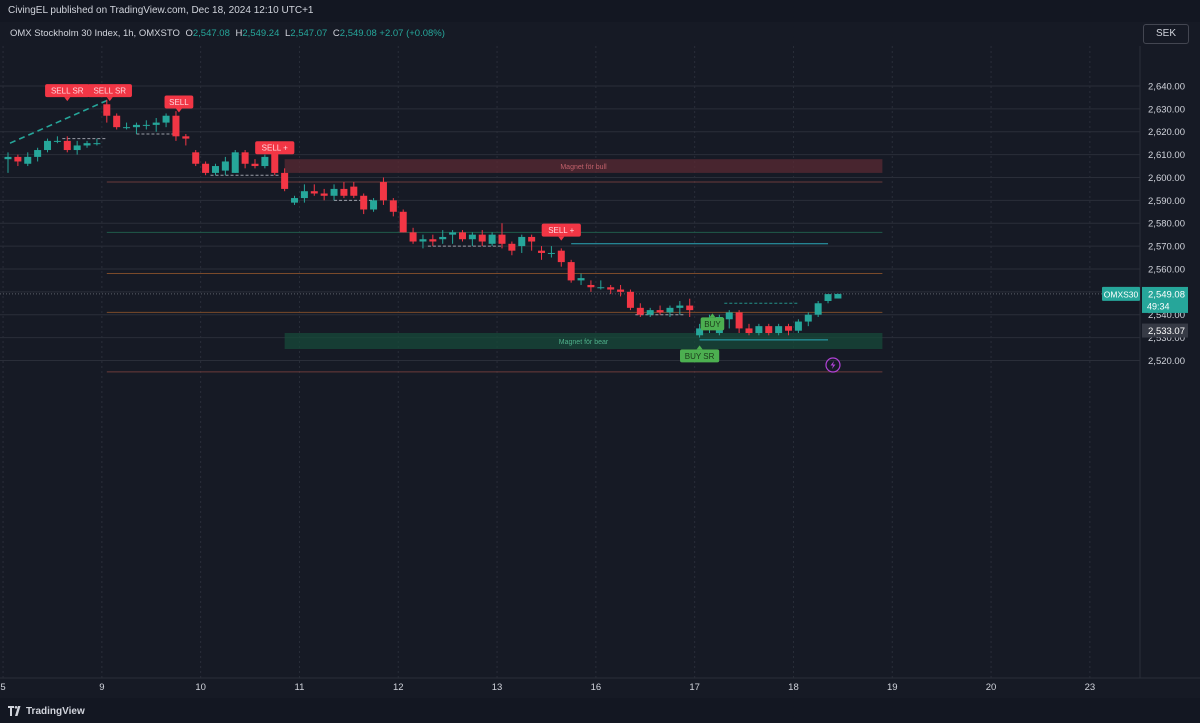 This screenshot has width=1200, height=723. I want to click on current-price-tag, so click(1165, 299).